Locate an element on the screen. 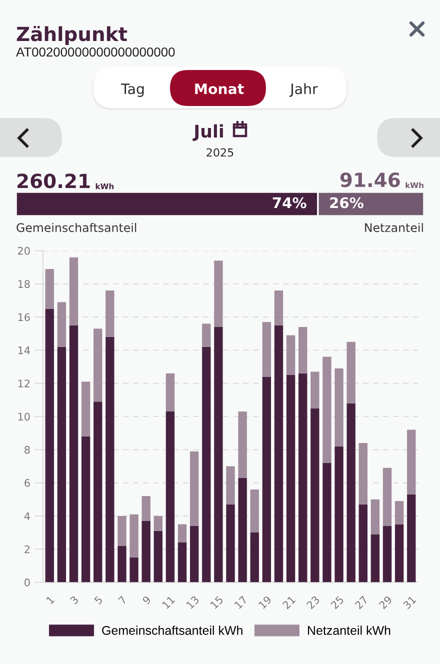 This screenshot has height=664, width=440. x-tick-label: 11 is located at coordinates (169, 602).